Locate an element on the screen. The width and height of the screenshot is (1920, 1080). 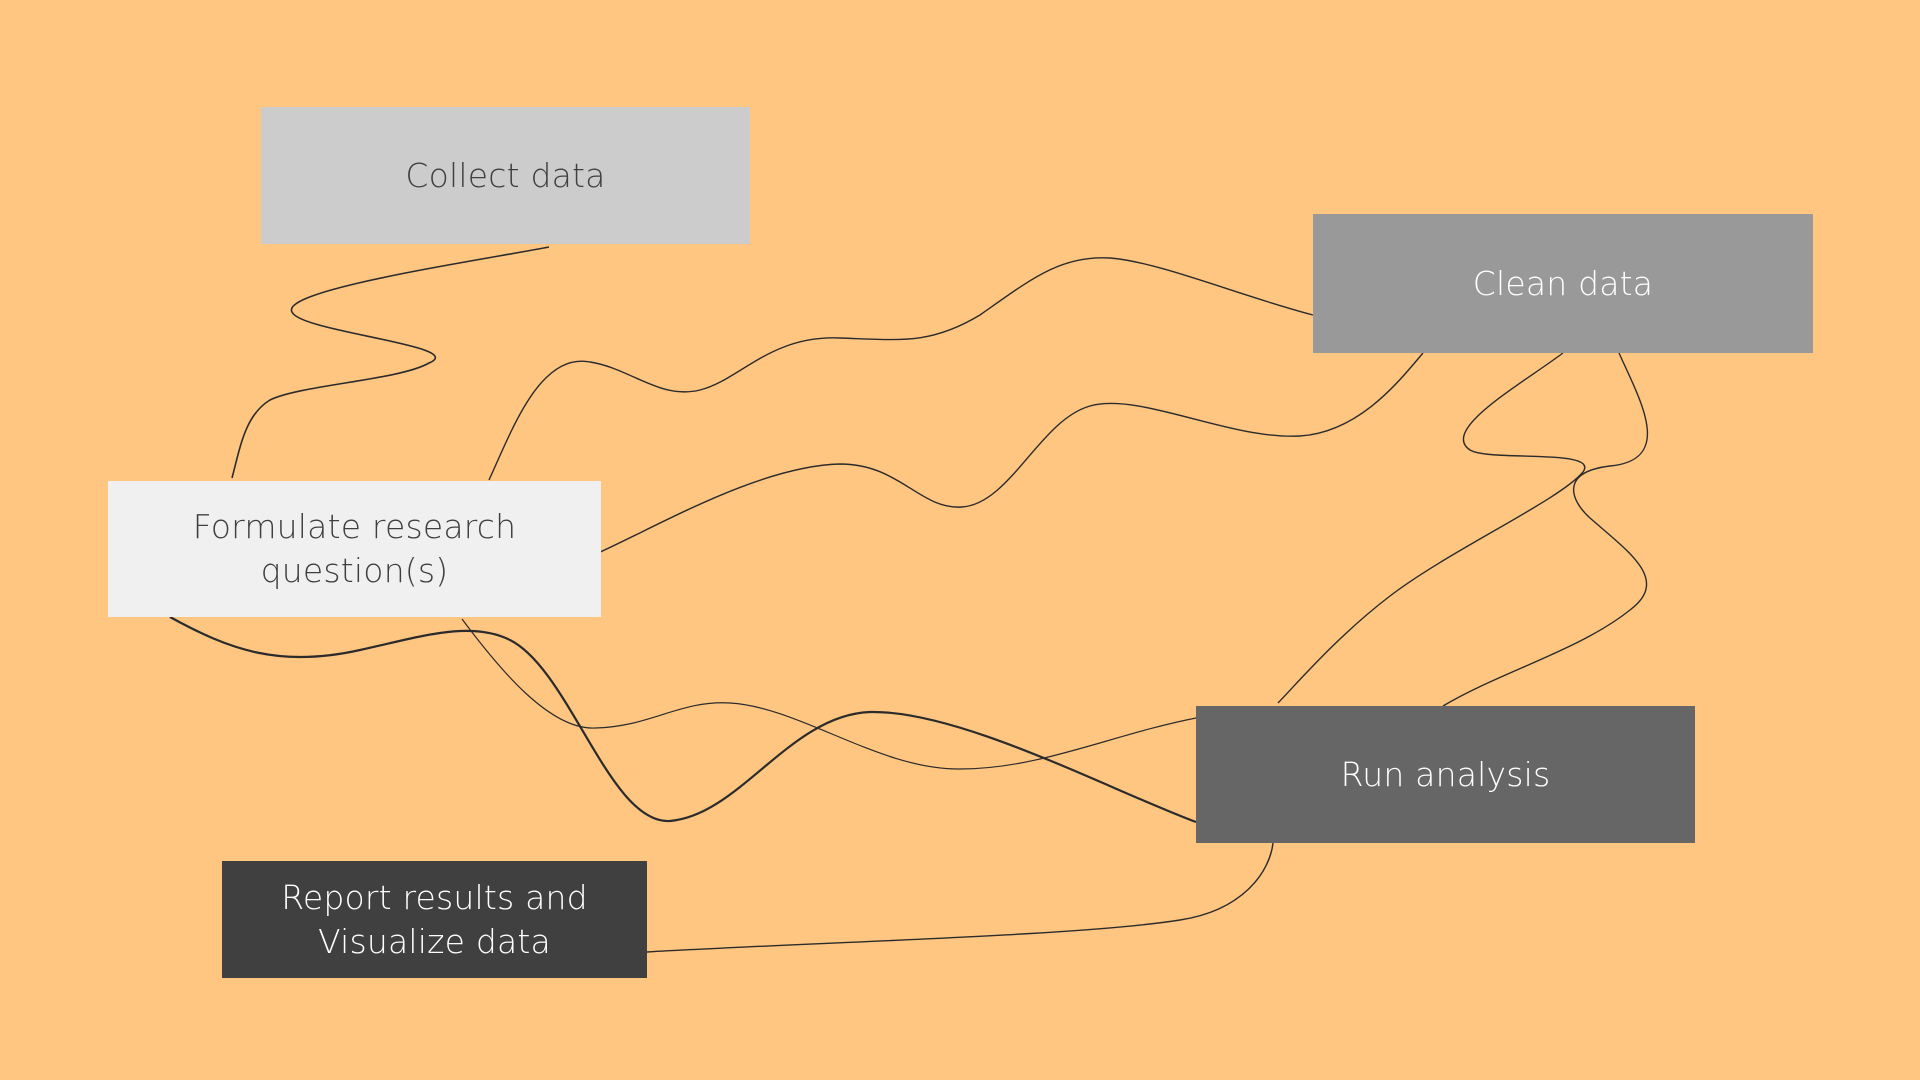
node-formulate-research-questions-label: Formulate research question(s) is located at coordinates (354, 548).